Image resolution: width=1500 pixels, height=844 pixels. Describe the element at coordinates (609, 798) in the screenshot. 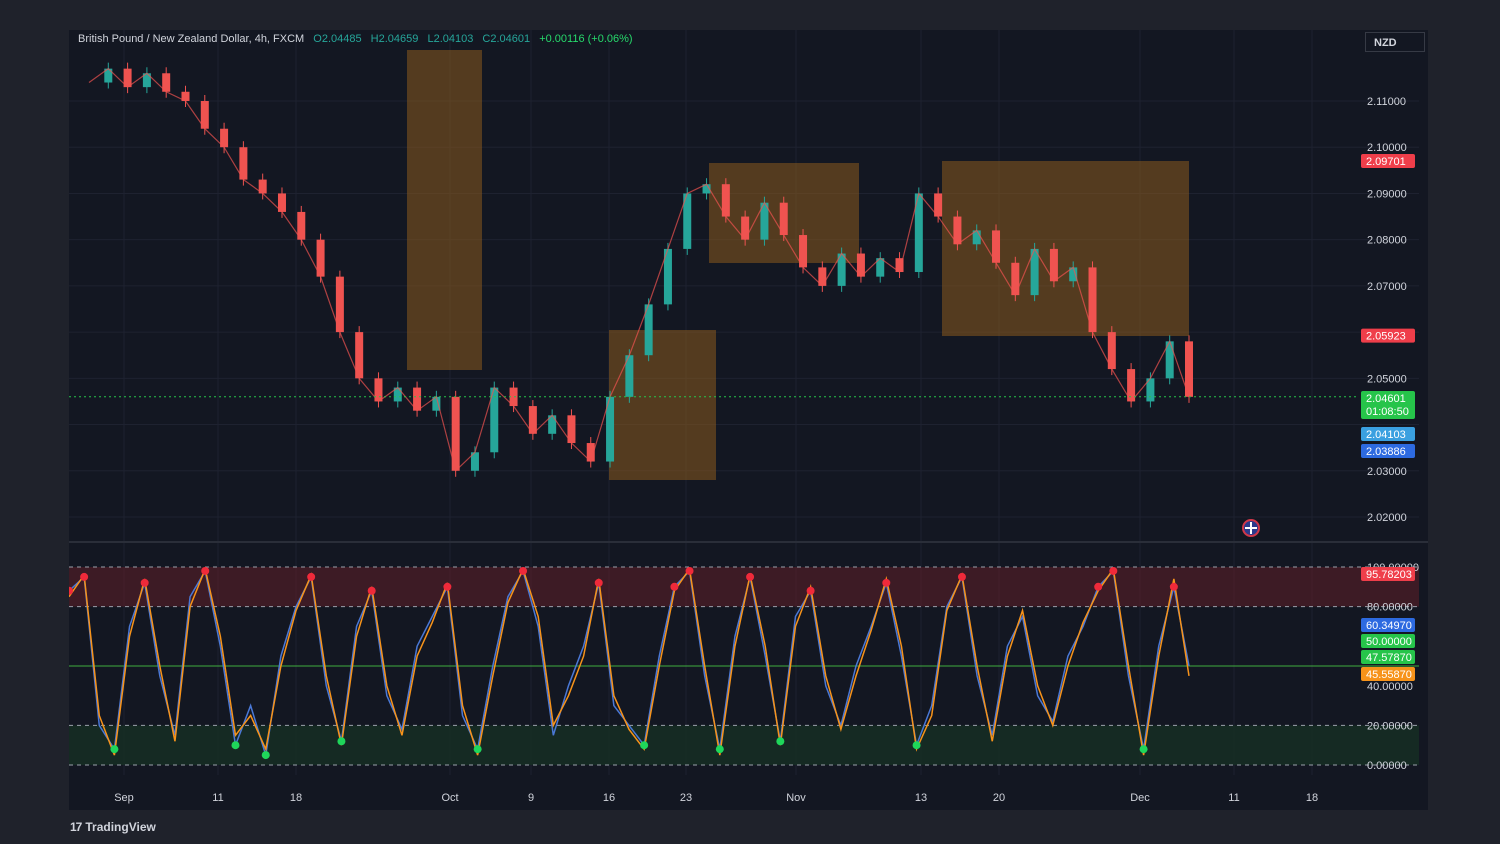

I see `time-tick-label: 16` at that location.